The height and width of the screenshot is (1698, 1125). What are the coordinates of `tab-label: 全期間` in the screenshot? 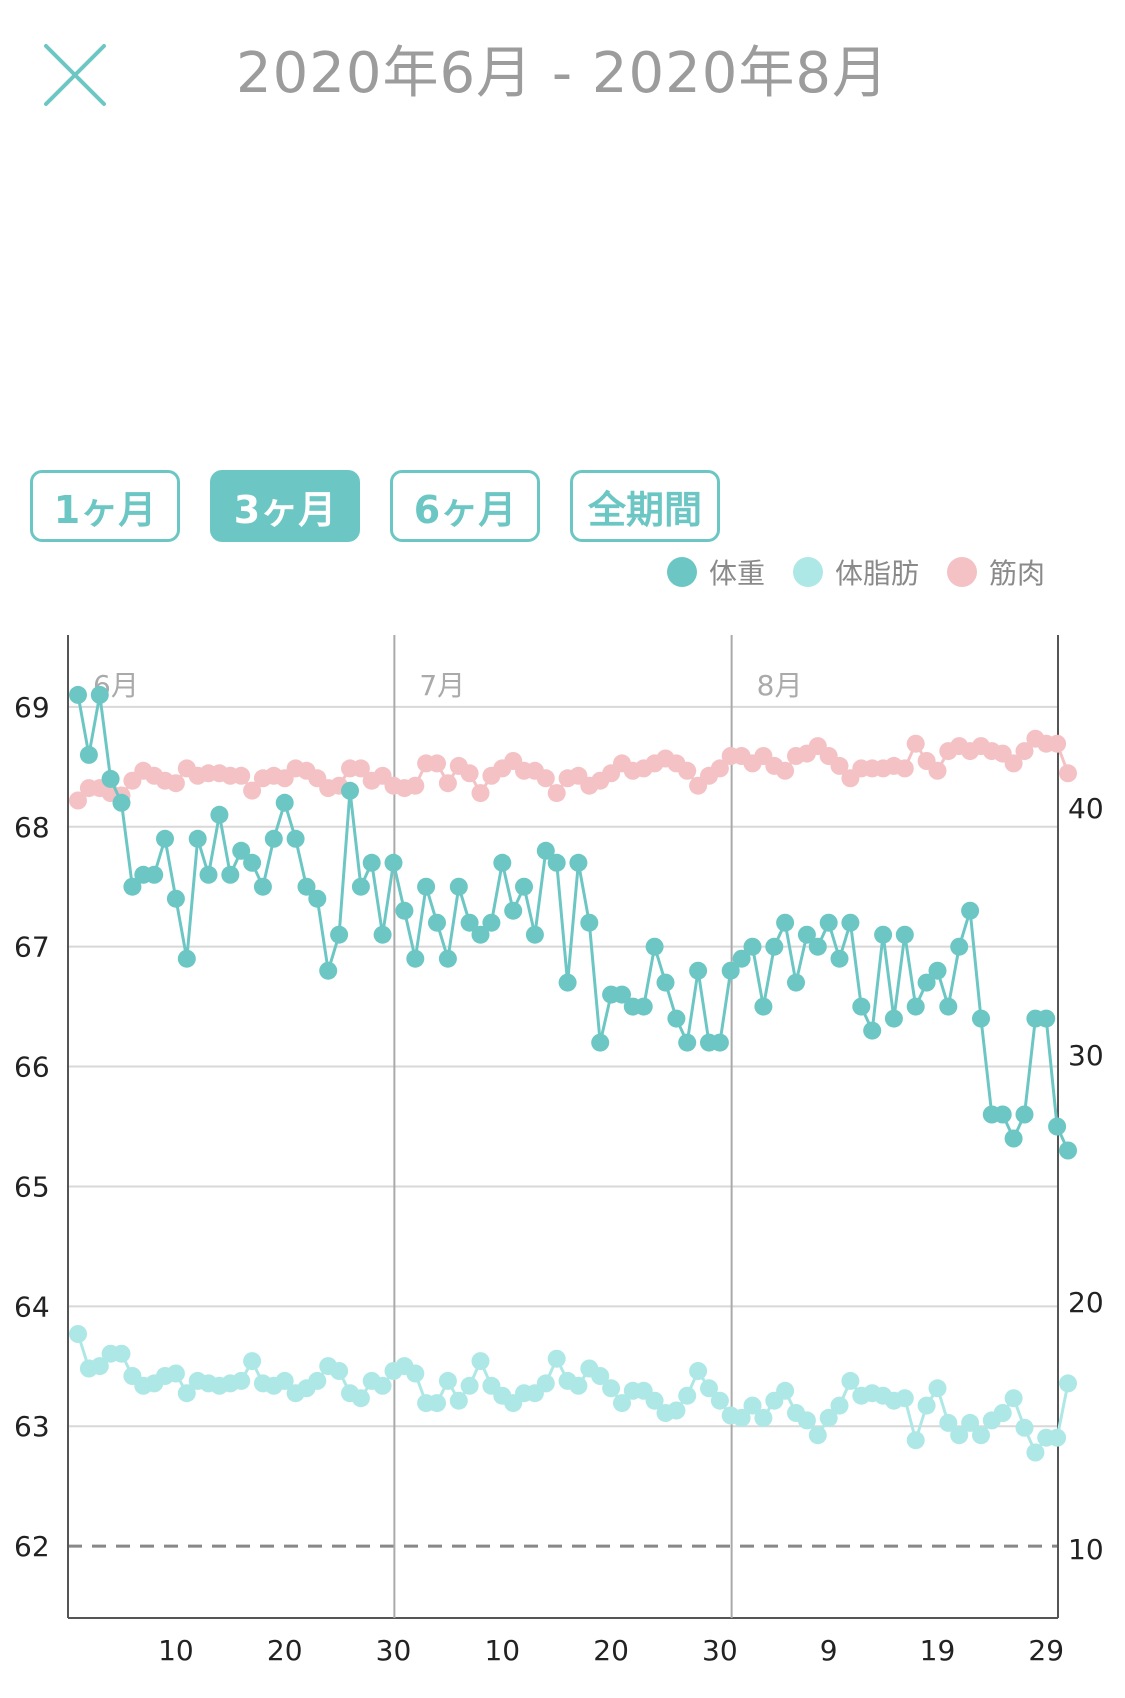 It's located at (644, 509).